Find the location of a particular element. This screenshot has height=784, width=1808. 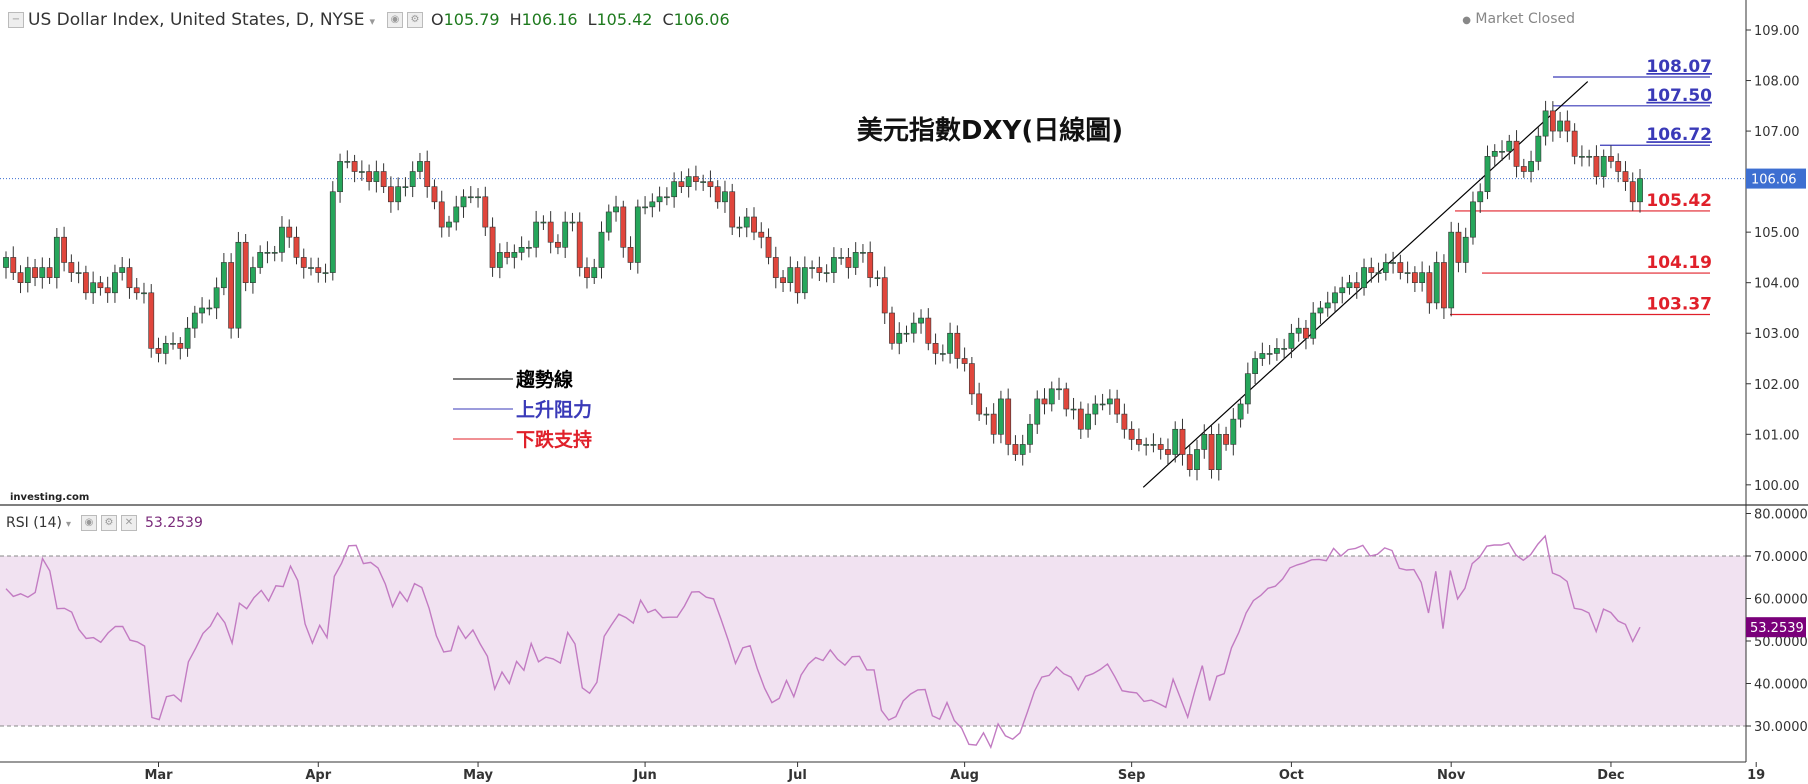

symbol-dropdown-icon: ▾ is located at coordinates (372, 21).